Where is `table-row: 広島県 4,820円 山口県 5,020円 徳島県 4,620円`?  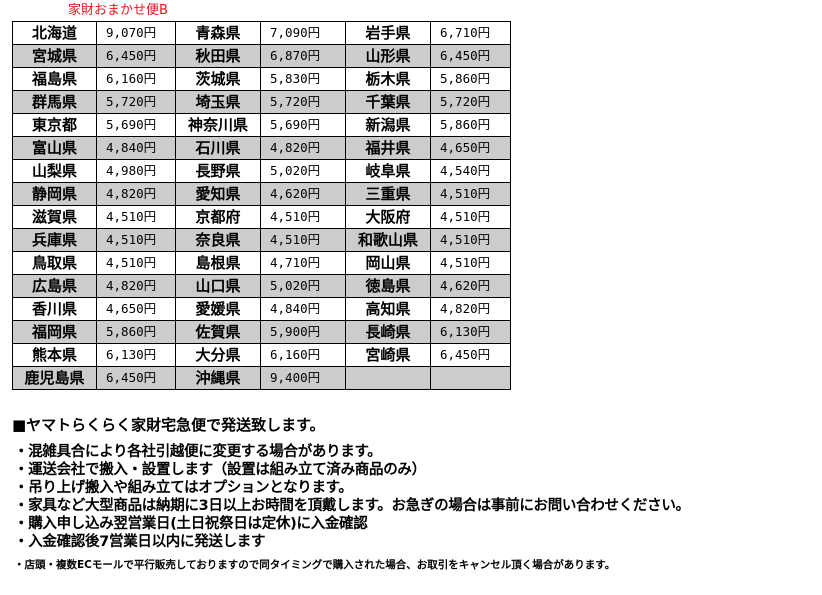 table-row: 広島県 4,820円 山口県 5,020円 徳島県 4,620円 is located at coordinates (261, 286).